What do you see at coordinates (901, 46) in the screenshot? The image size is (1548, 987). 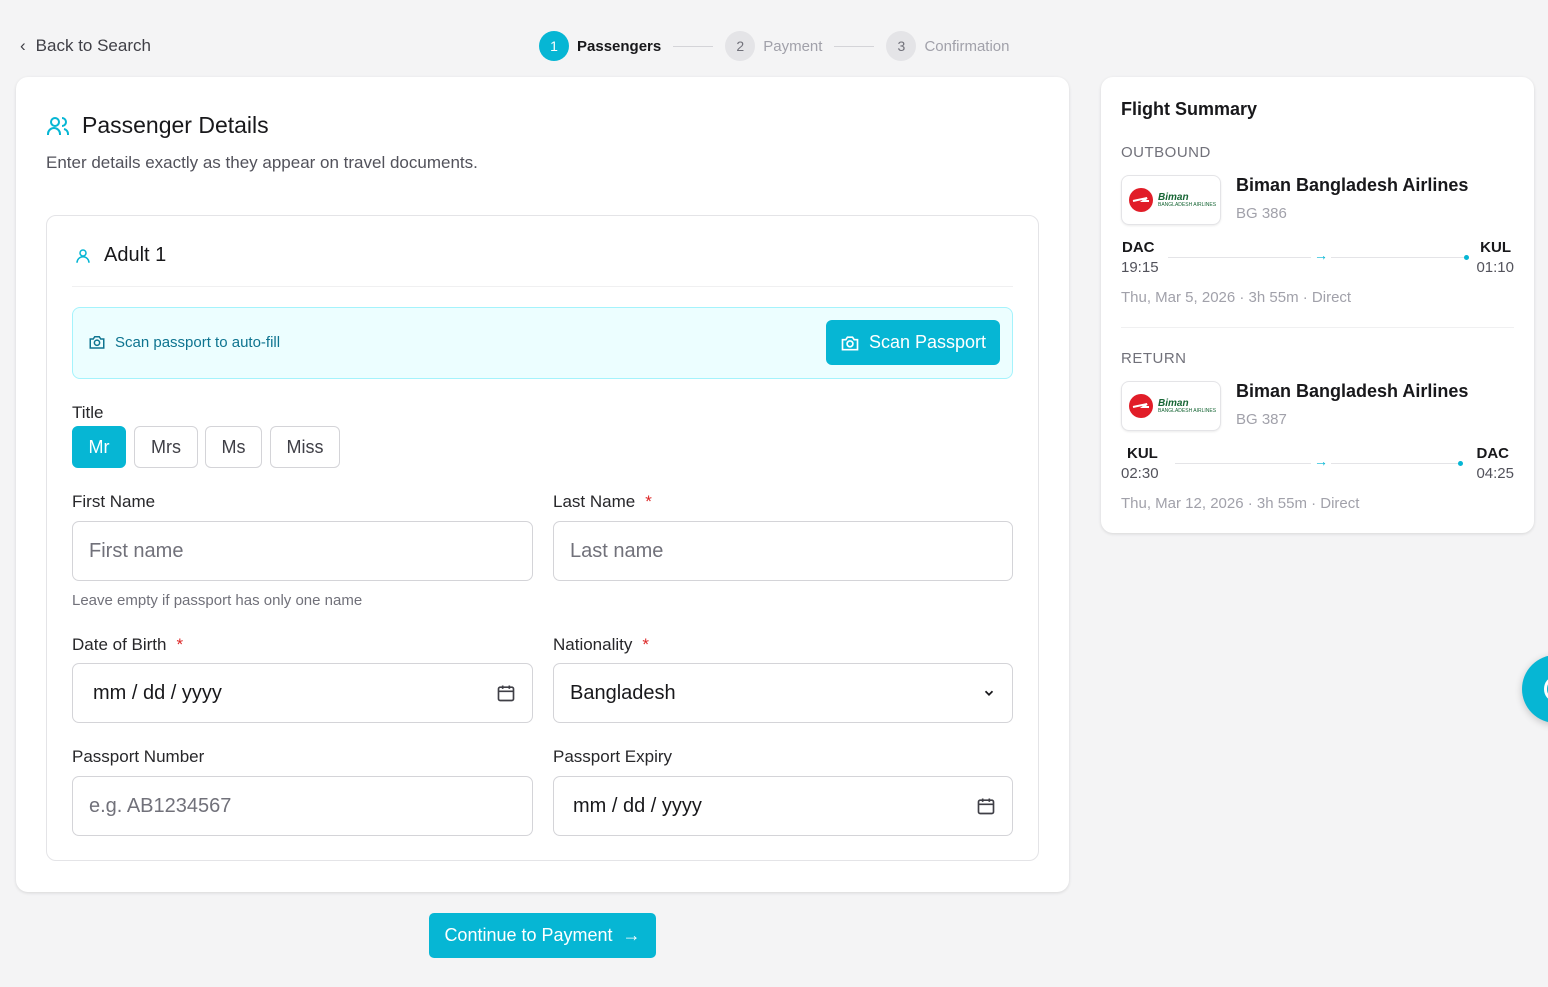 I see `step-number: 3` at bounding box center [901, 46].